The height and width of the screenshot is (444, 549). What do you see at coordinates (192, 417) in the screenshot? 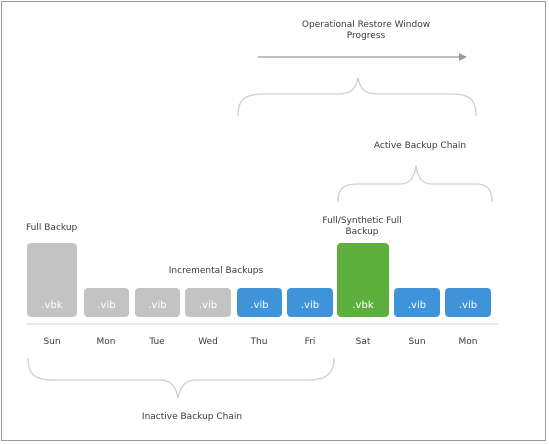
I see `inactive-chain-label: Inactive Backup Chain` at bounding box center [192, 417].